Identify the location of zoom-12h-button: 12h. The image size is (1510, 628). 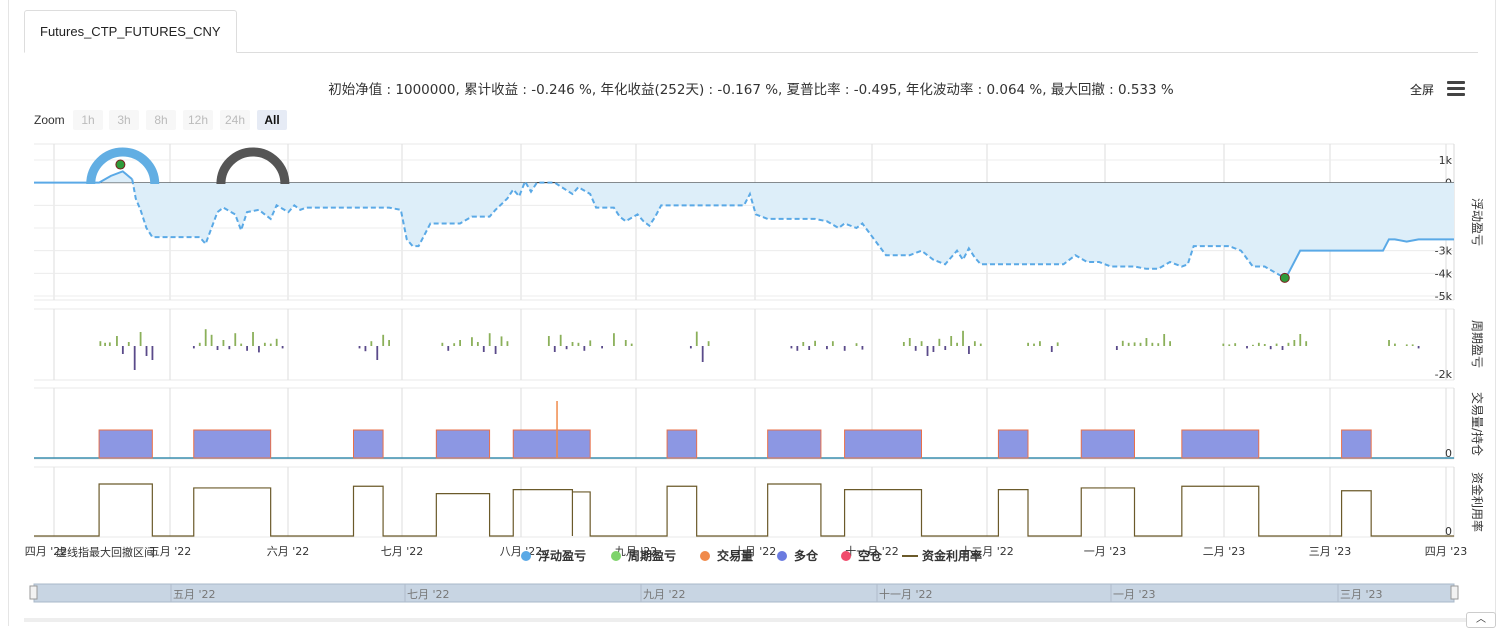
(198, 120).